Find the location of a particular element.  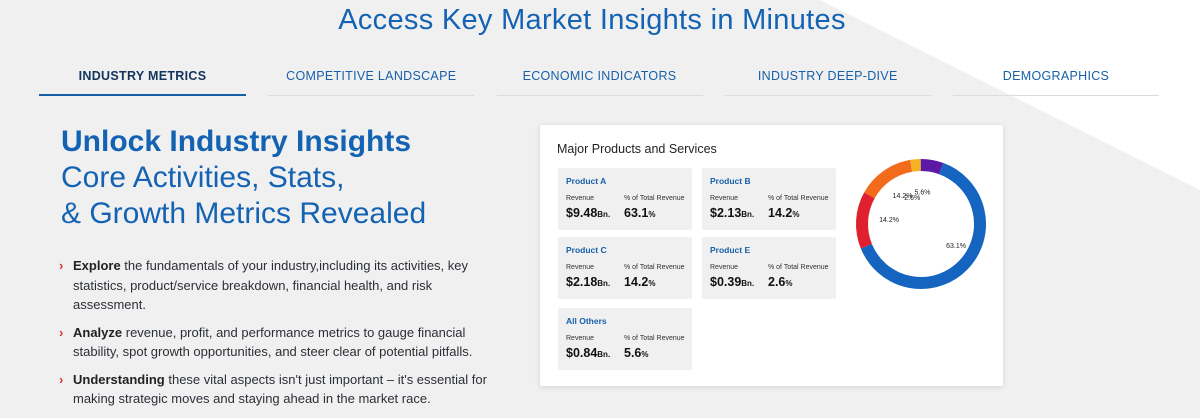

revenue-value: $0.39Bn. is located at coordinates (732, 282).